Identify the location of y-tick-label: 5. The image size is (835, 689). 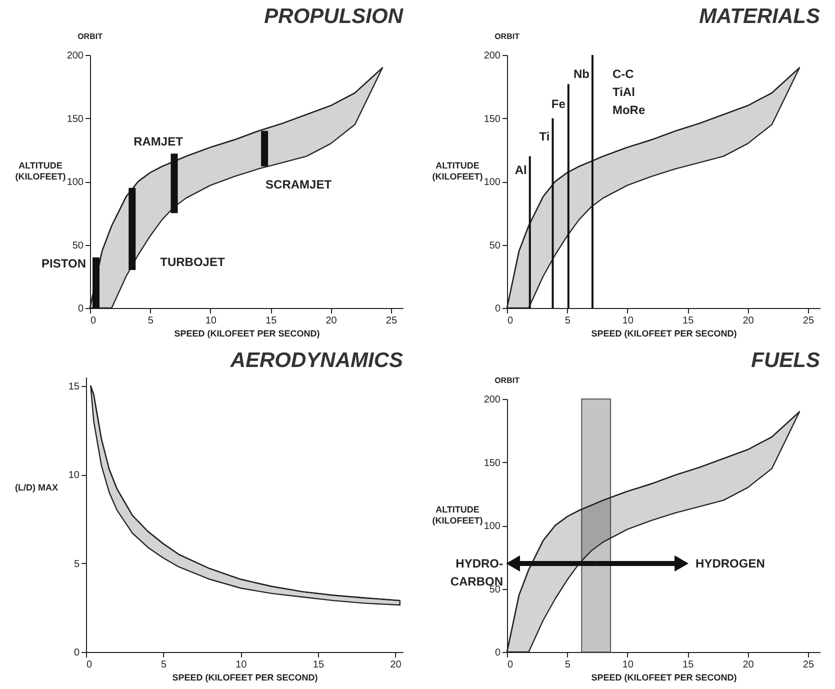
(77, 564).